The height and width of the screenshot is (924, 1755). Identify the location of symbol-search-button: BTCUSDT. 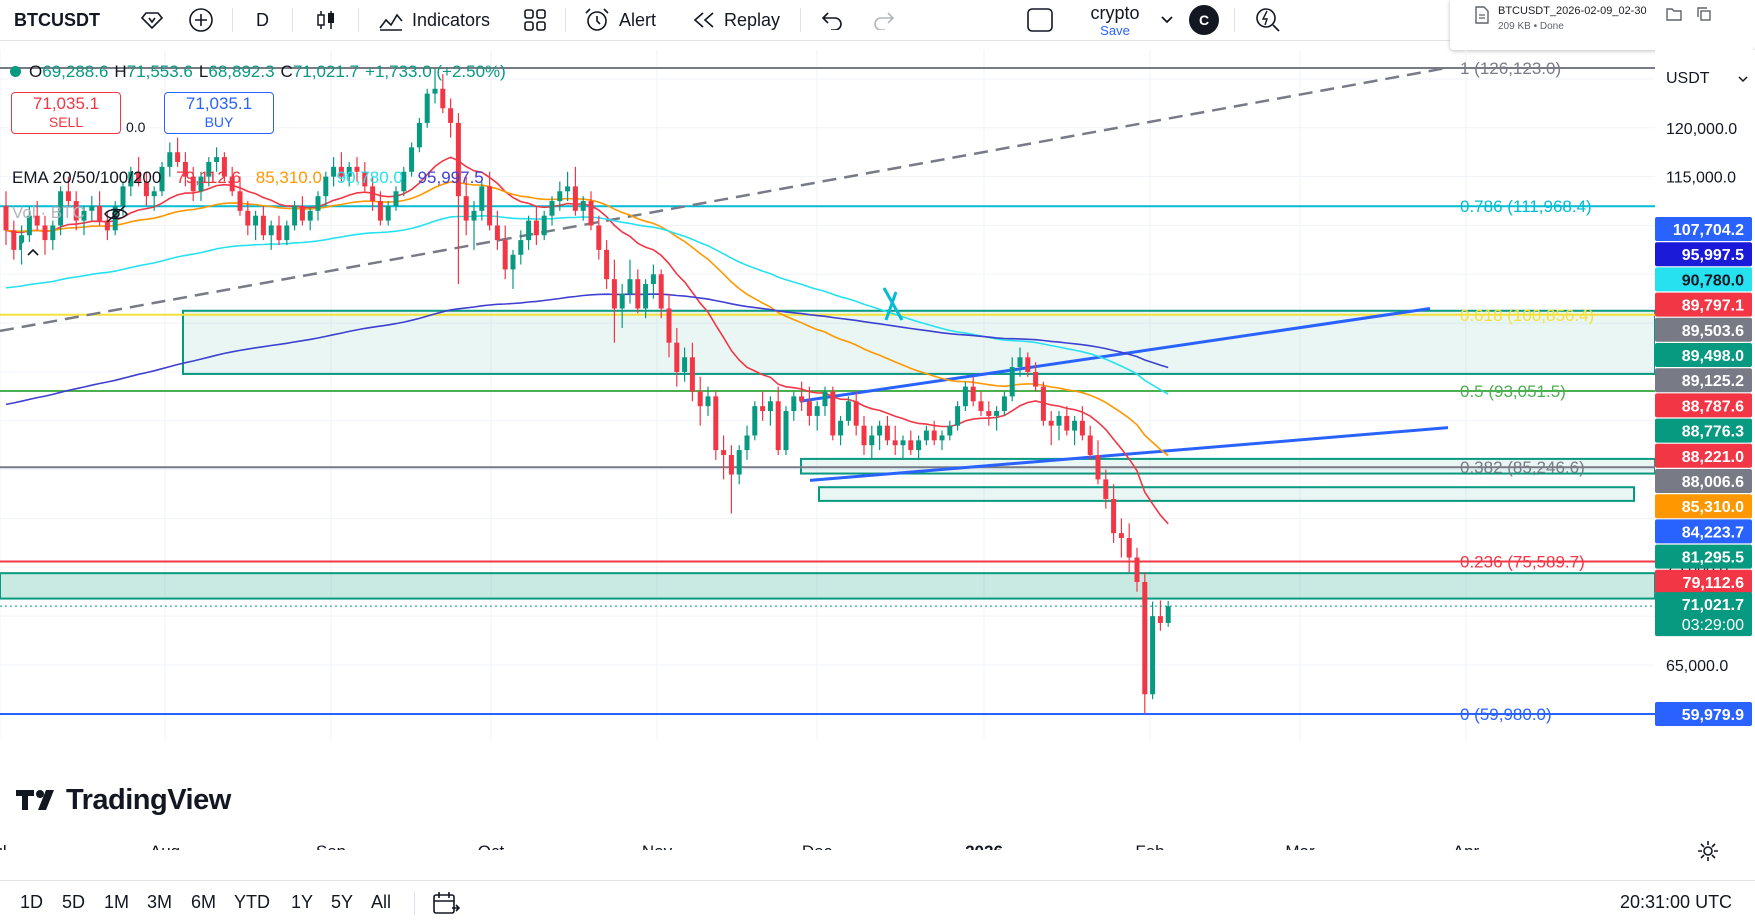
(57, 20).